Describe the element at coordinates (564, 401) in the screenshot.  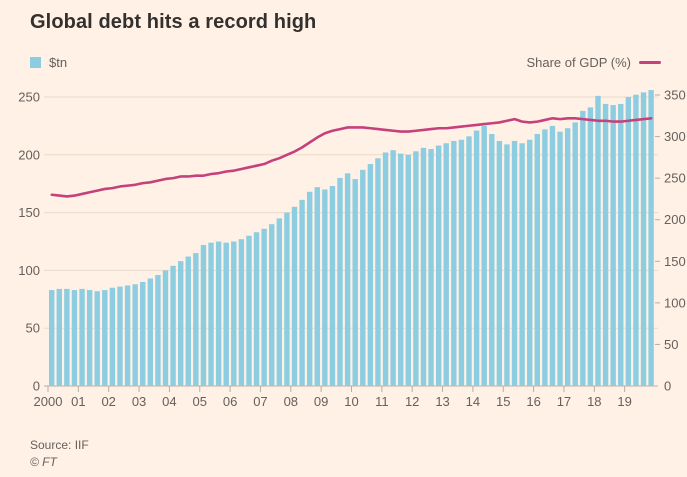
I see `x-axis-year-label: 17` at that location.